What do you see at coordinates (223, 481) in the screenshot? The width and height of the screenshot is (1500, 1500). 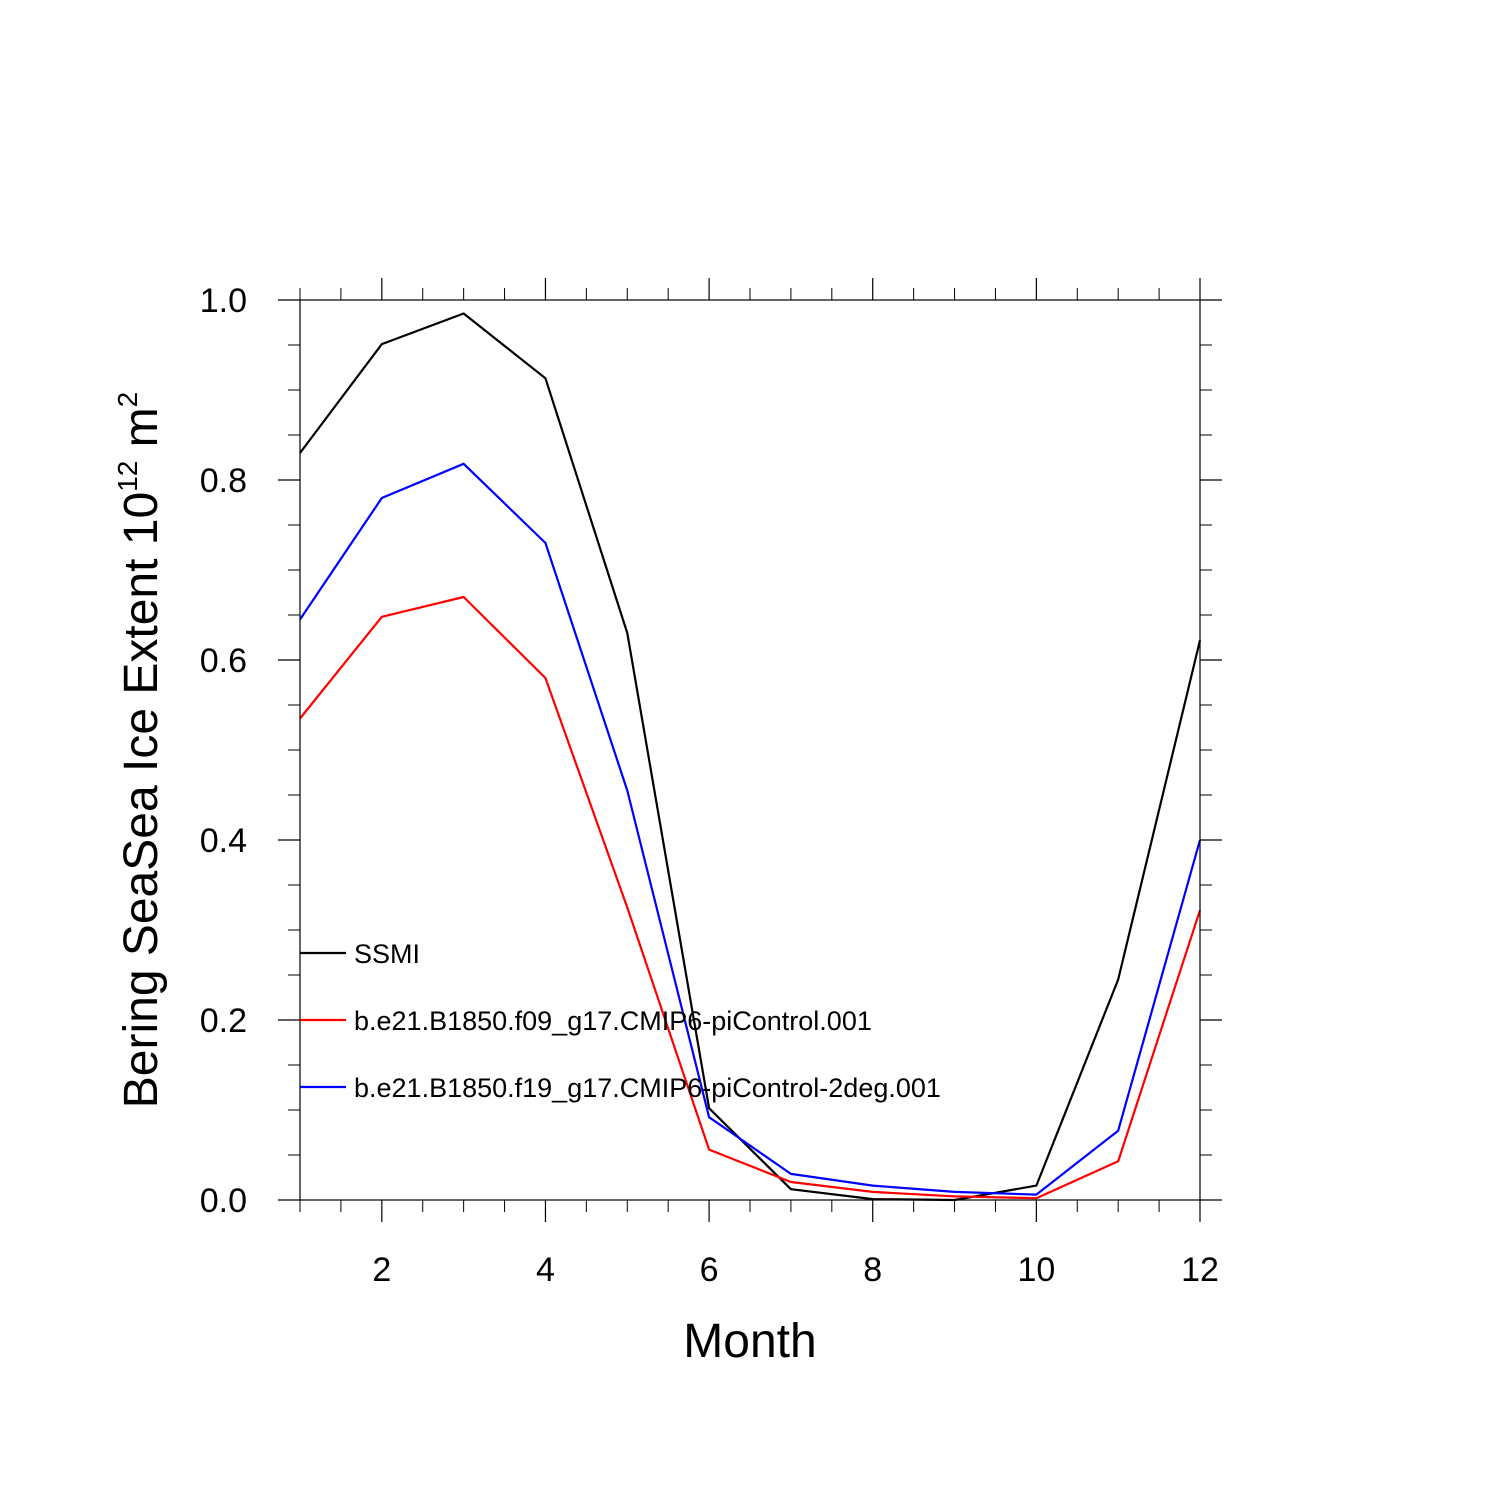 I see `y-tick-label: 0.8` at bounding box center [223, 481].